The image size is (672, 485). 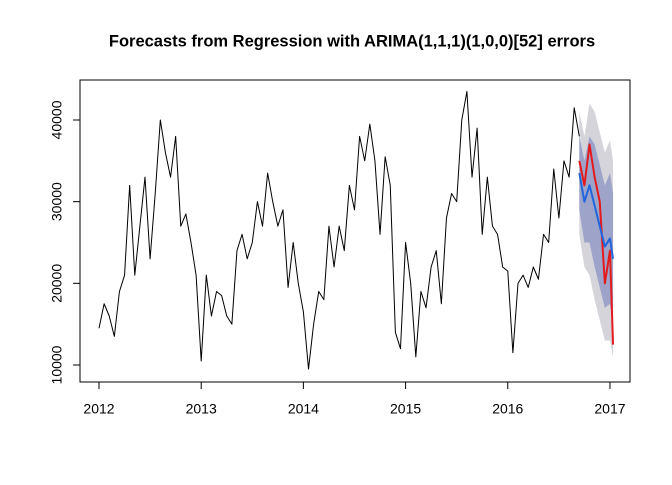 What do you see at coordinates (57, 201) in the screenshot?
I see `y-tick-label: 30000` at bounding box center [57, 201].